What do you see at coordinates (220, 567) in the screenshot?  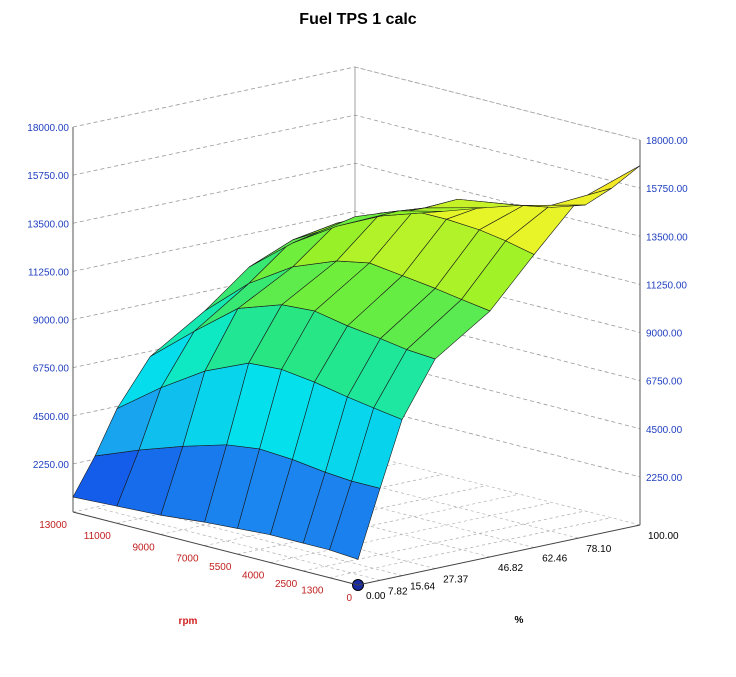 I see `rpm-tick-label: 5500` at bounding box center [220, 567].